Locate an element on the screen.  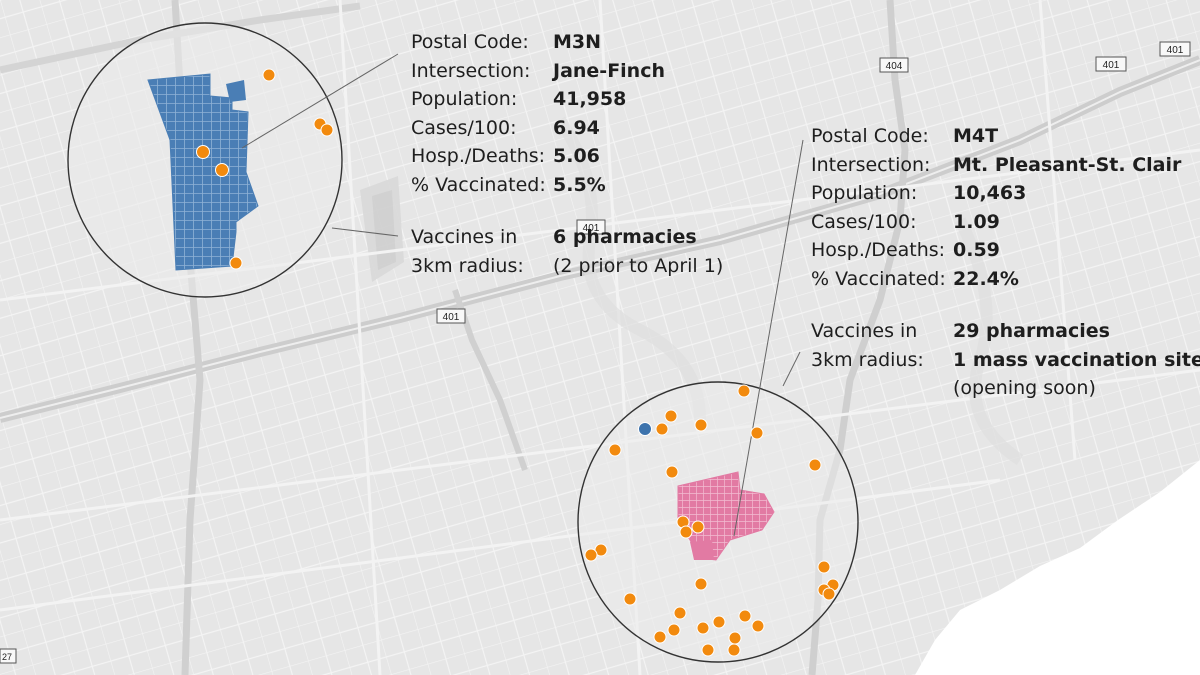
info-value: 10,463 is located at coordinates (990, 193).